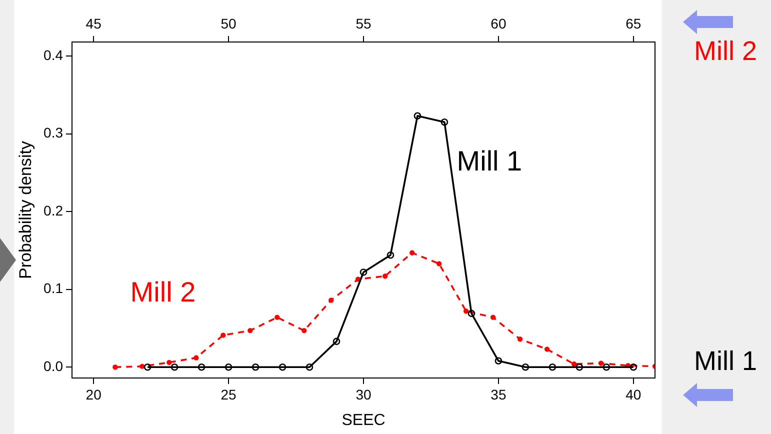 The image size is (771, 434). Describe the element at coordinates (94, 23) in the screenshot. I see `x2-tick-label: 45` at that location.